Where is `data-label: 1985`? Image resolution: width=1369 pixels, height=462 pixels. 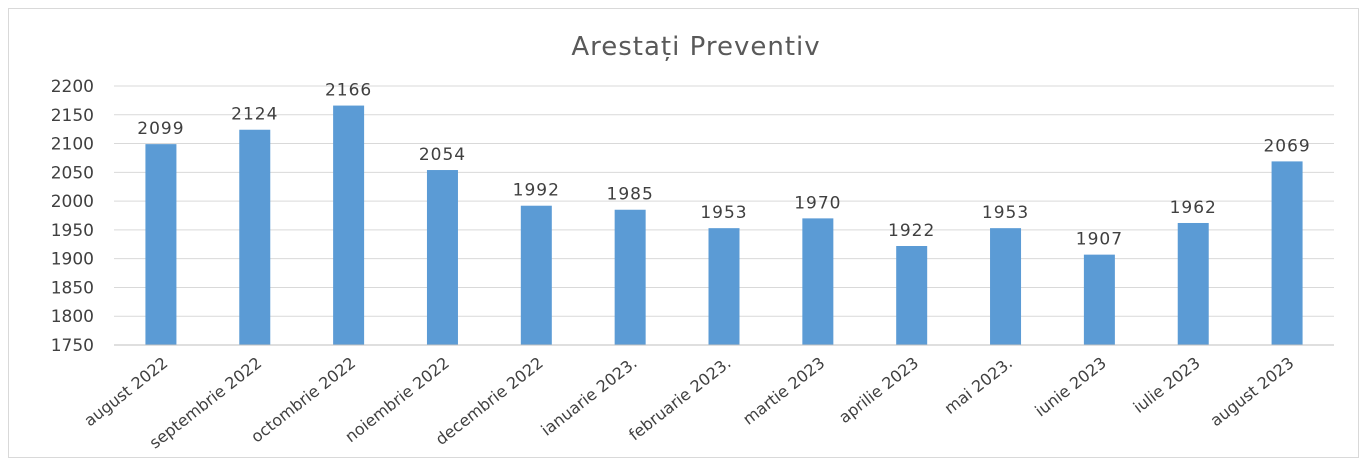
data-label: 1985 is located at coordinates (630, 195).